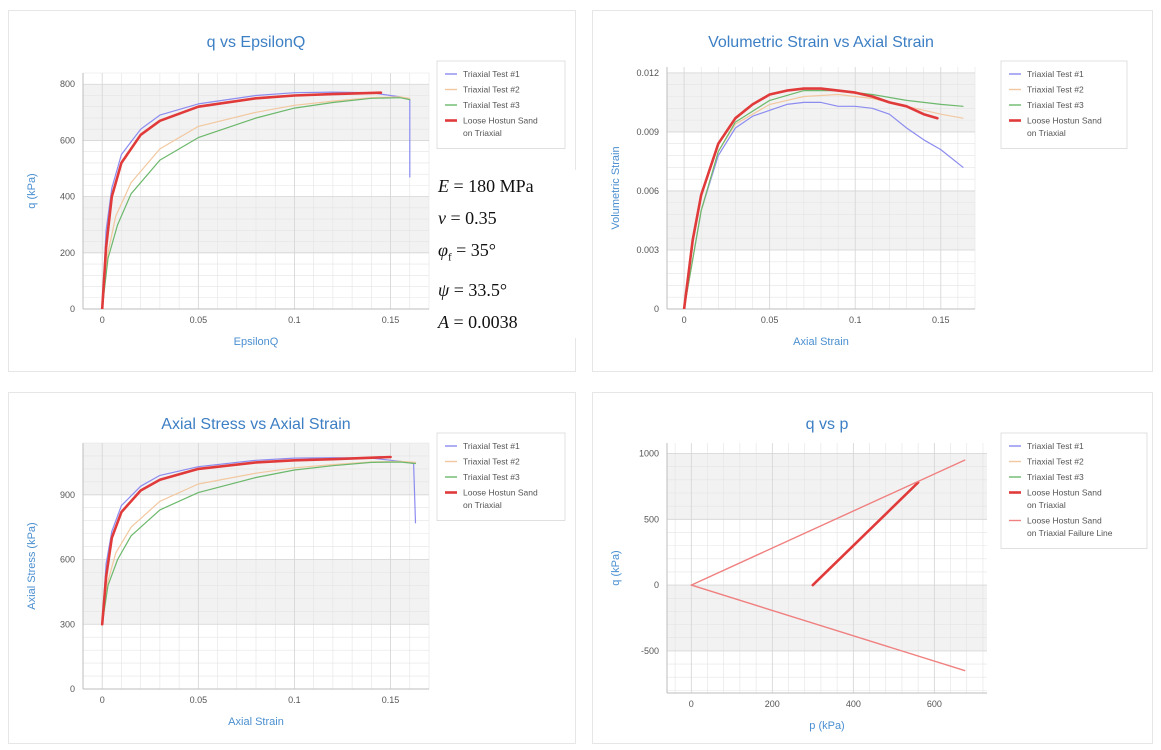 Image resolution: width=1161 pixels, height=750 pixels. I want to click on param-e-value: = 180 MPa, so click(491, 186).